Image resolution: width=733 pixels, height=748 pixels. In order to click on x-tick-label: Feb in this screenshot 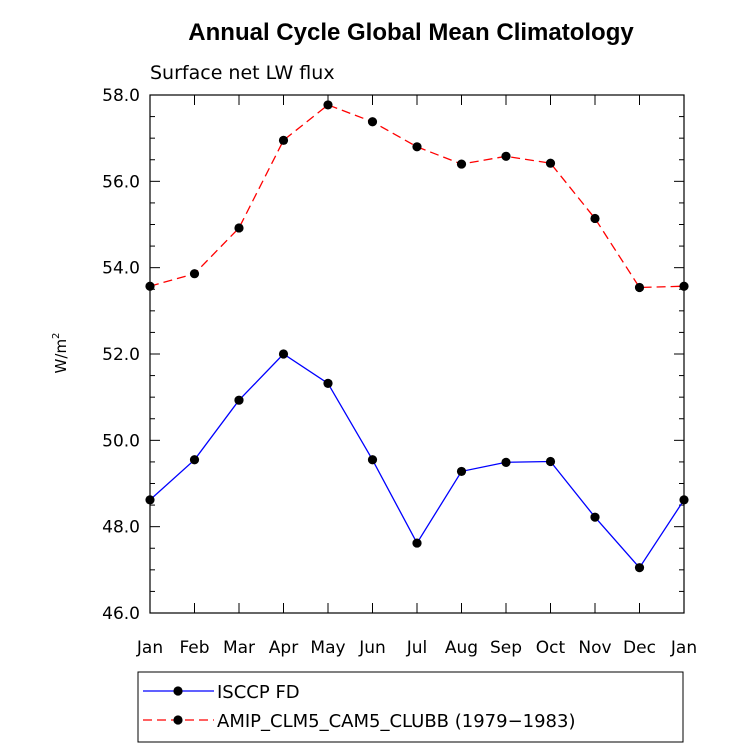, I will do `click(194, 648)`.